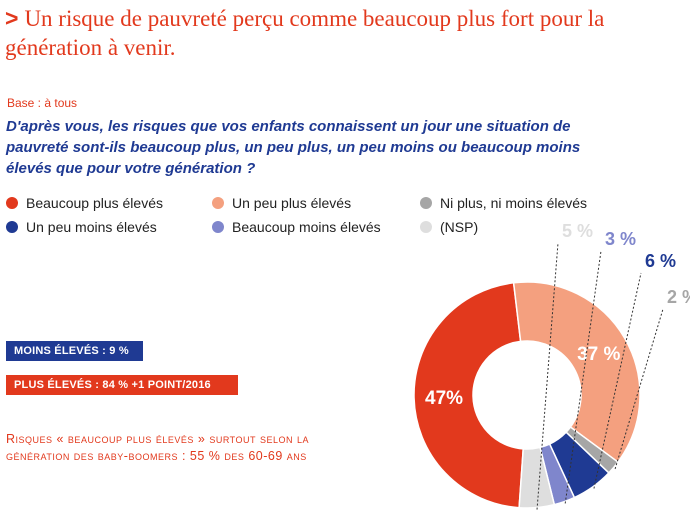  I want to click on plus-eleves-badge: PLUS ÉLEVÉS : 84 % +1 POINT/2016, so click(122, 385).